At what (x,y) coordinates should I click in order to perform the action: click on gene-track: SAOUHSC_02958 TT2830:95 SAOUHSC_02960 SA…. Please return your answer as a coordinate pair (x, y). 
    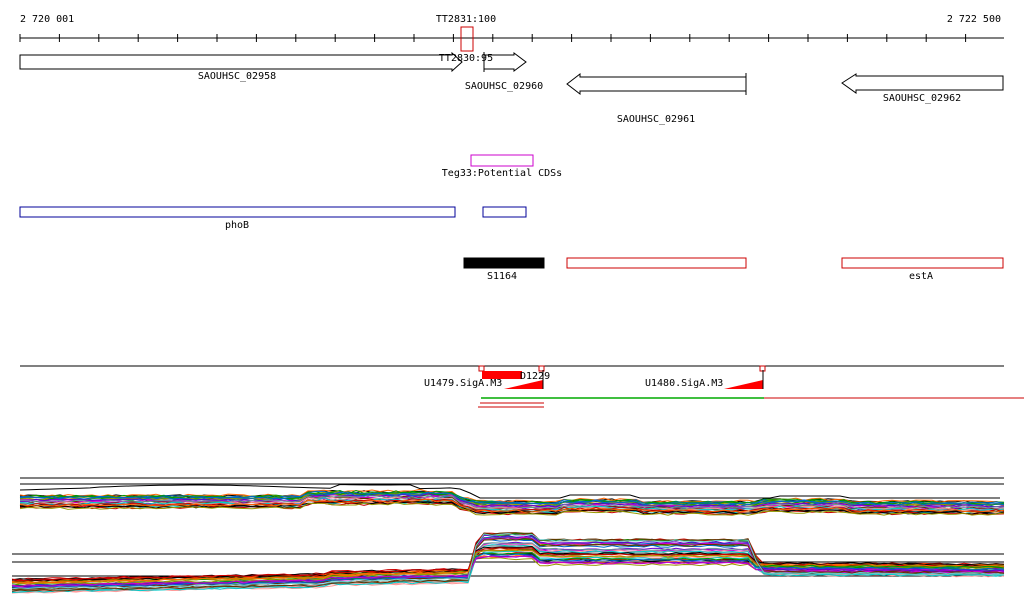
    Looking at the image, I should click on (511, 88).